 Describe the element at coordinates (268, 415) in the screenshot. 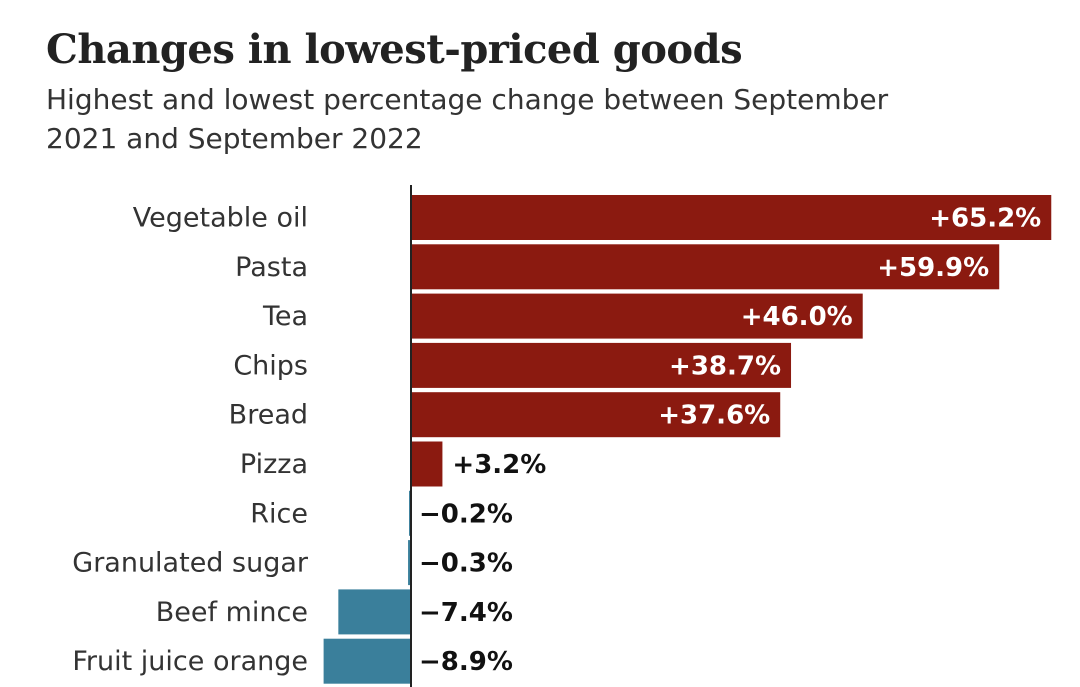

I see `category-label-bread: Bread` at that location.